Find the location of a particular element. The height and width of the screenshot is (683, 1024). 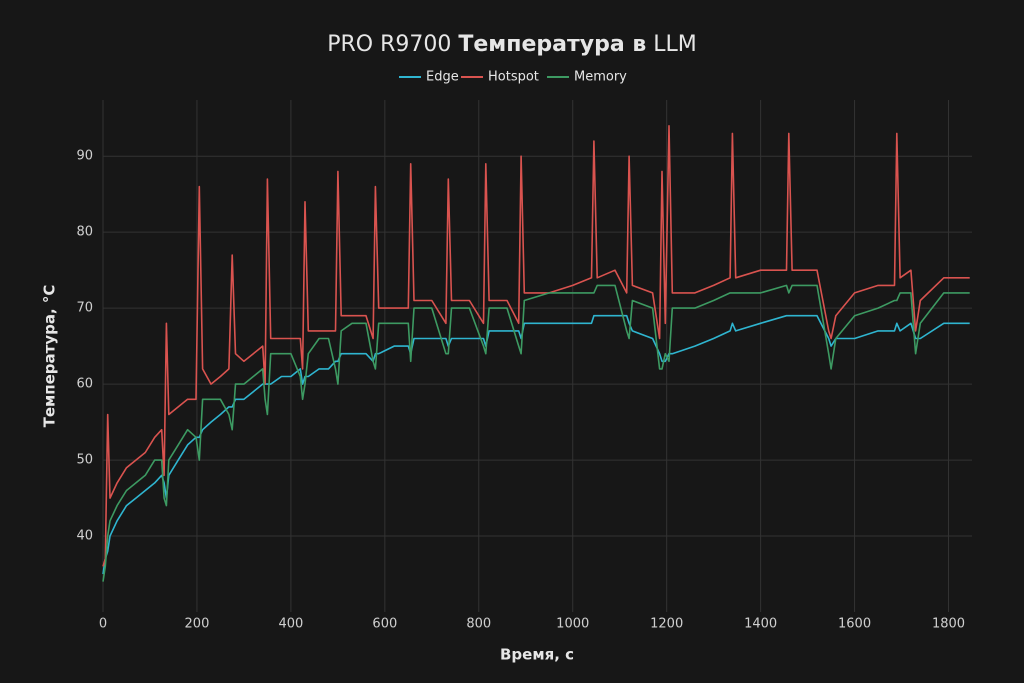

x-tick-label: 800 is located at coordinates (478, 624).